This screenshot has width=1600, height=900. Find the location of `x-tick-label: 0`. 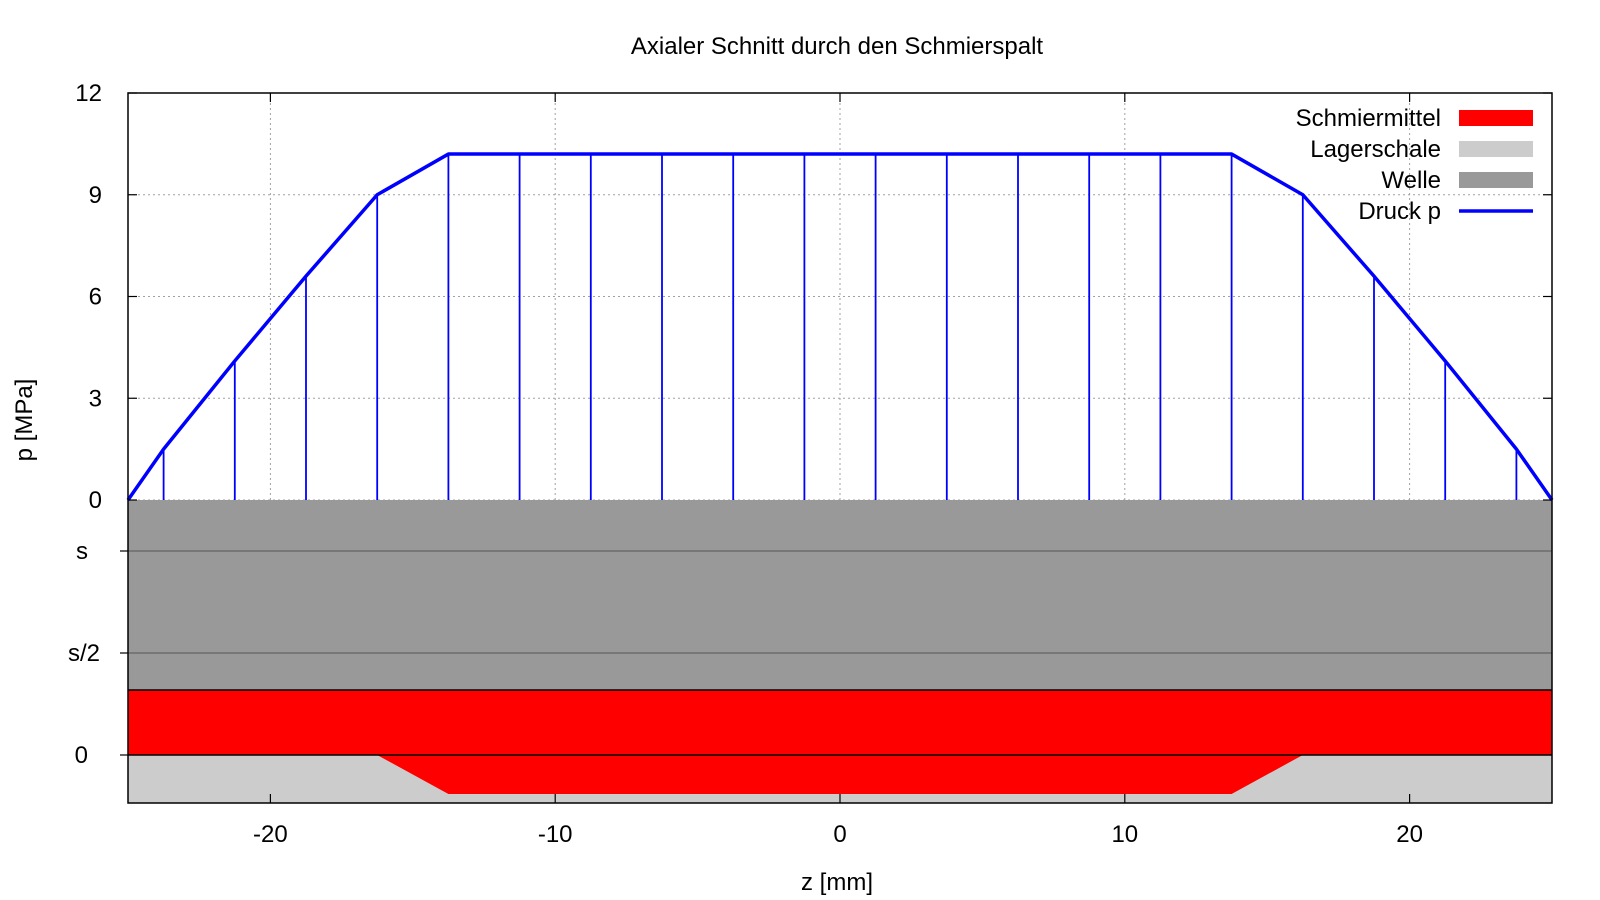

x-tick-label: 0 is located at coordinates (839, 834).